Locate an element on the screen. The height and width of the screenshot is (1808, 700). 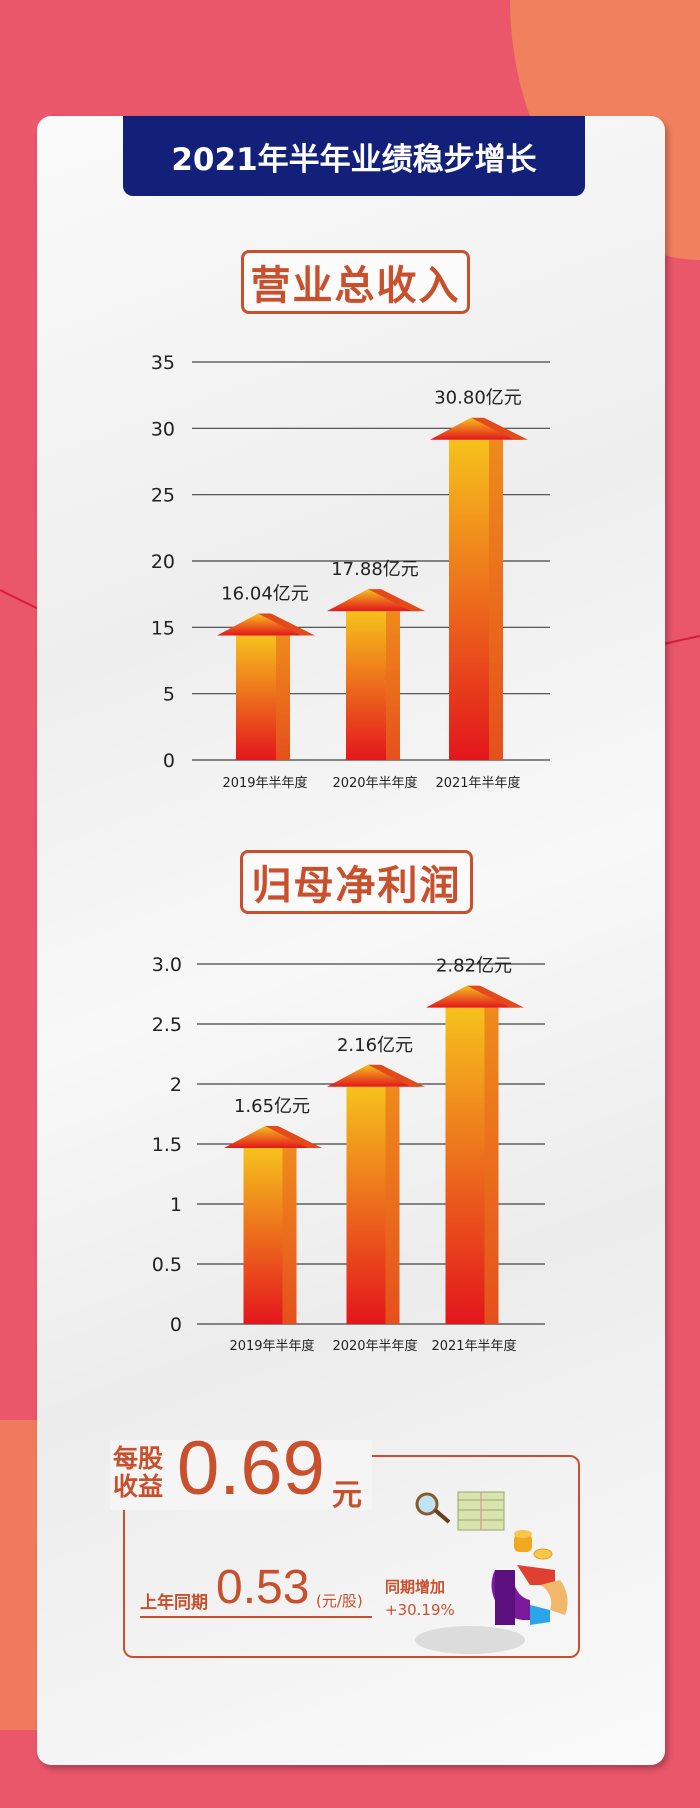
data-label: 17.88亿元 is located at coordinates (375, 569).